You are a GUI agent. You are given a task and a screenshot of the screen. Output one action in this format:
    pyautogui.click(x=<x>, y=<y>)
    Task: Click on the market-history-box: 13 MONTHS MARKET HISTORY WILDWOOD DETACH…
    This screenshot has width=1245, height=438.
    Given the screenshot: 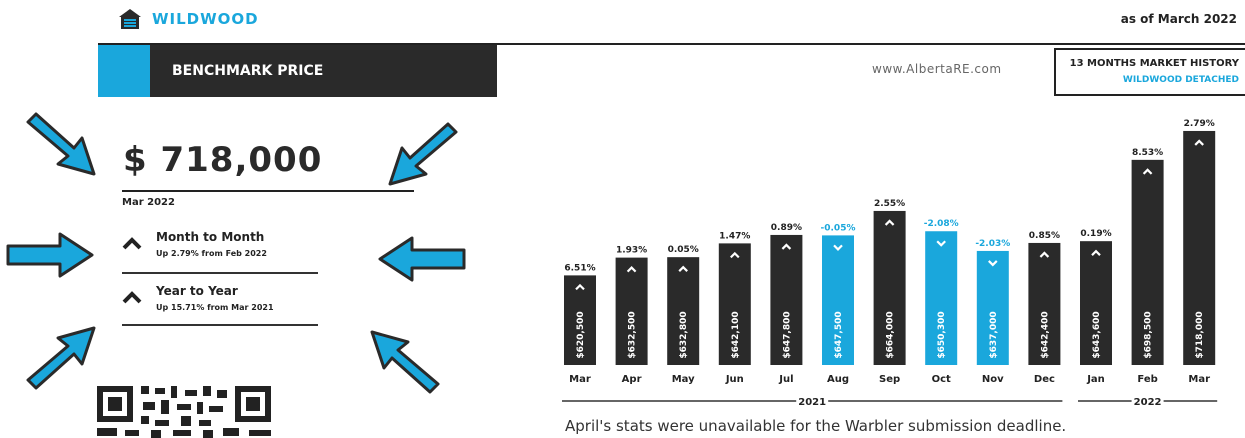 What is the action you would take?
    pyautogui.click(x=1149, y=72)
    